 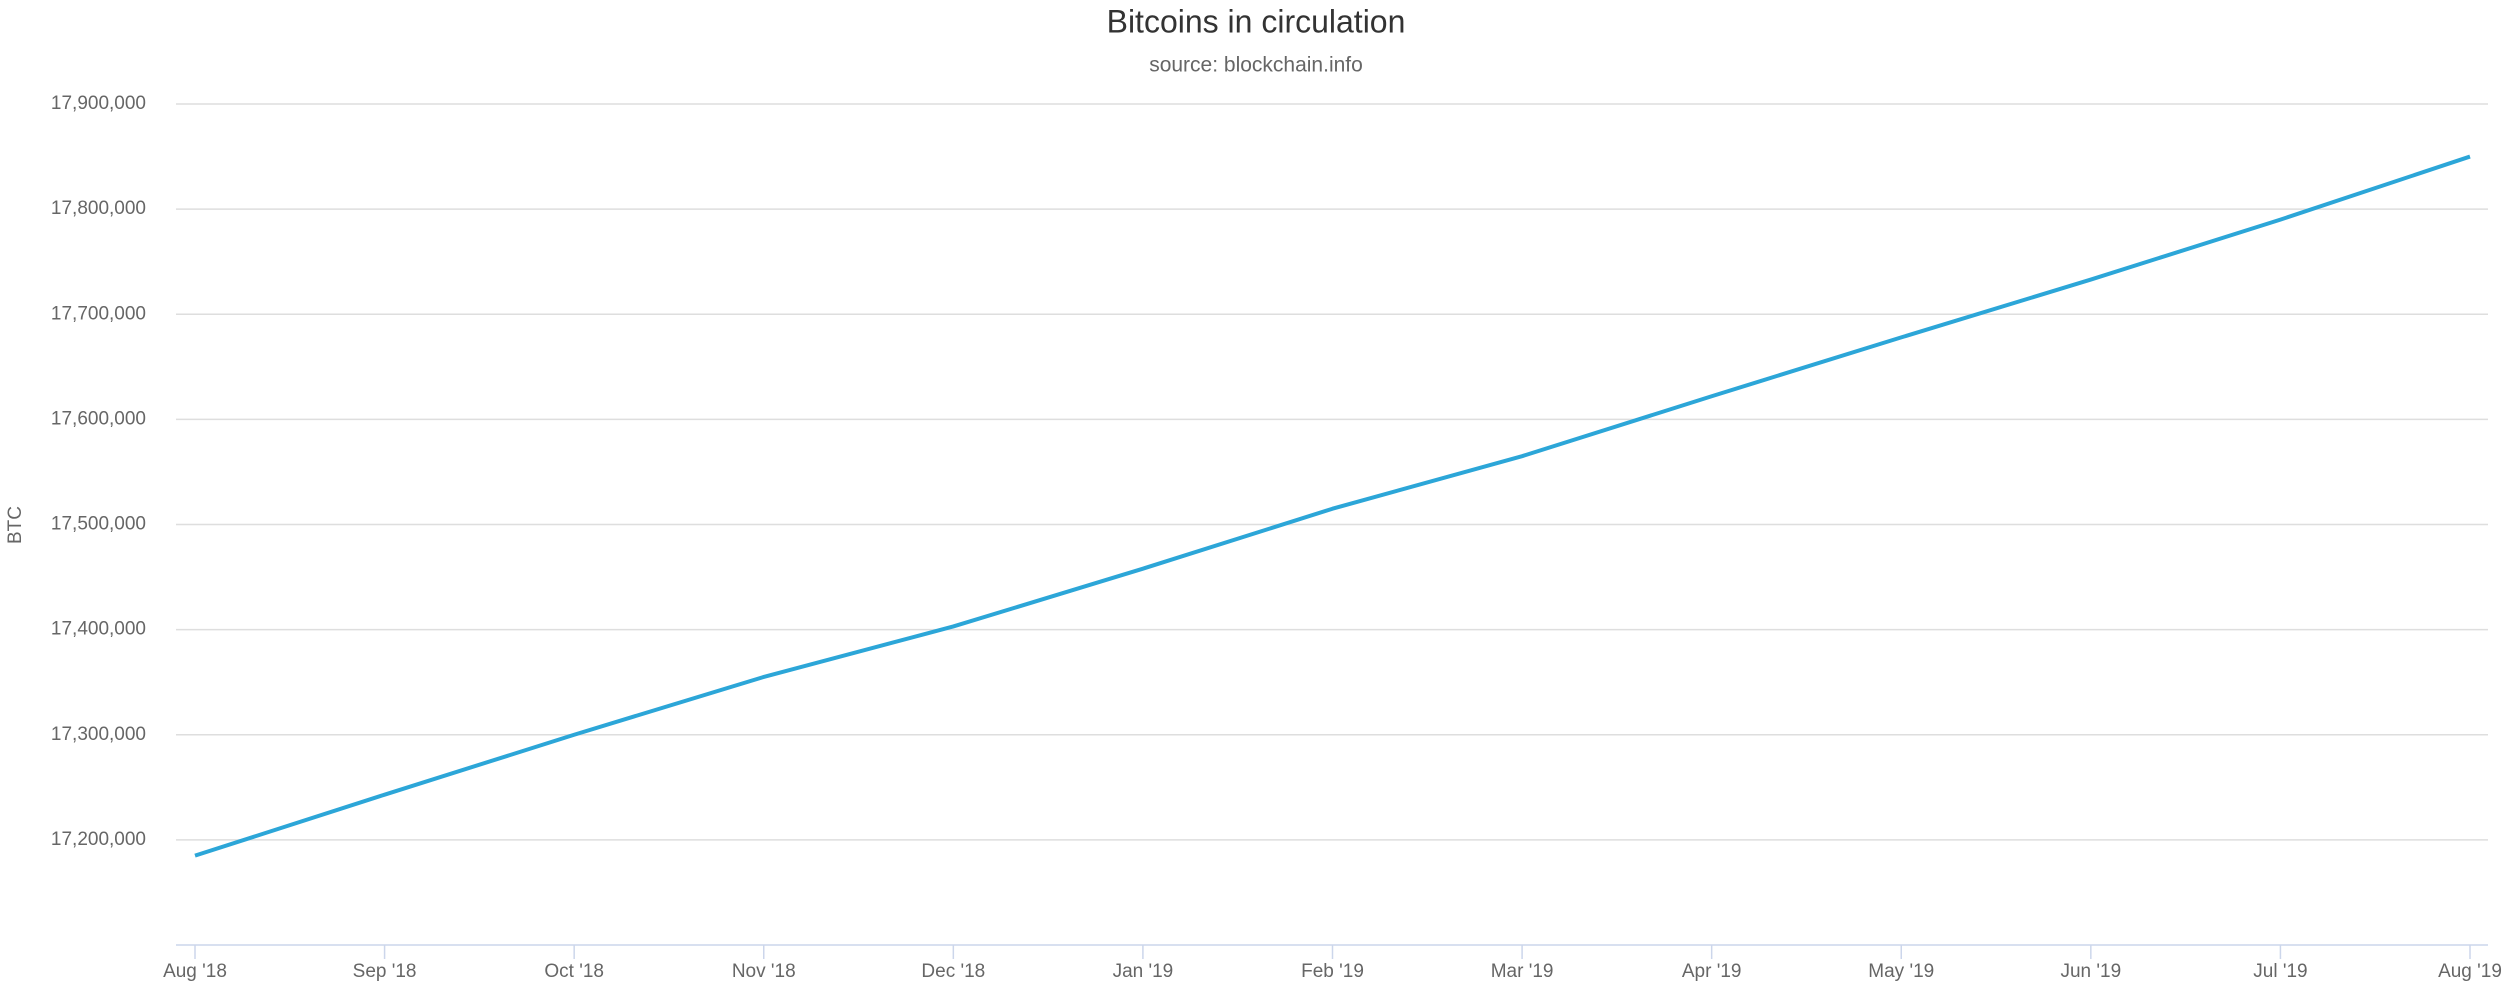 I want to click on y-tick-label: 17,700,000, so click(x=98, y=313).